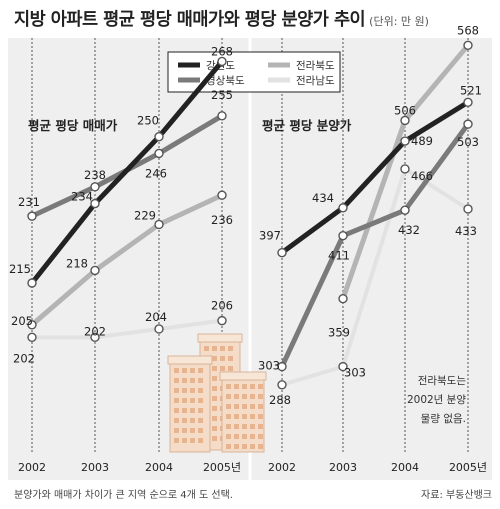 This screenshot has width=500, height=509. Describe the element at coordinates (422, 141) in the screenshot. I see `data-label: 489` at that location.